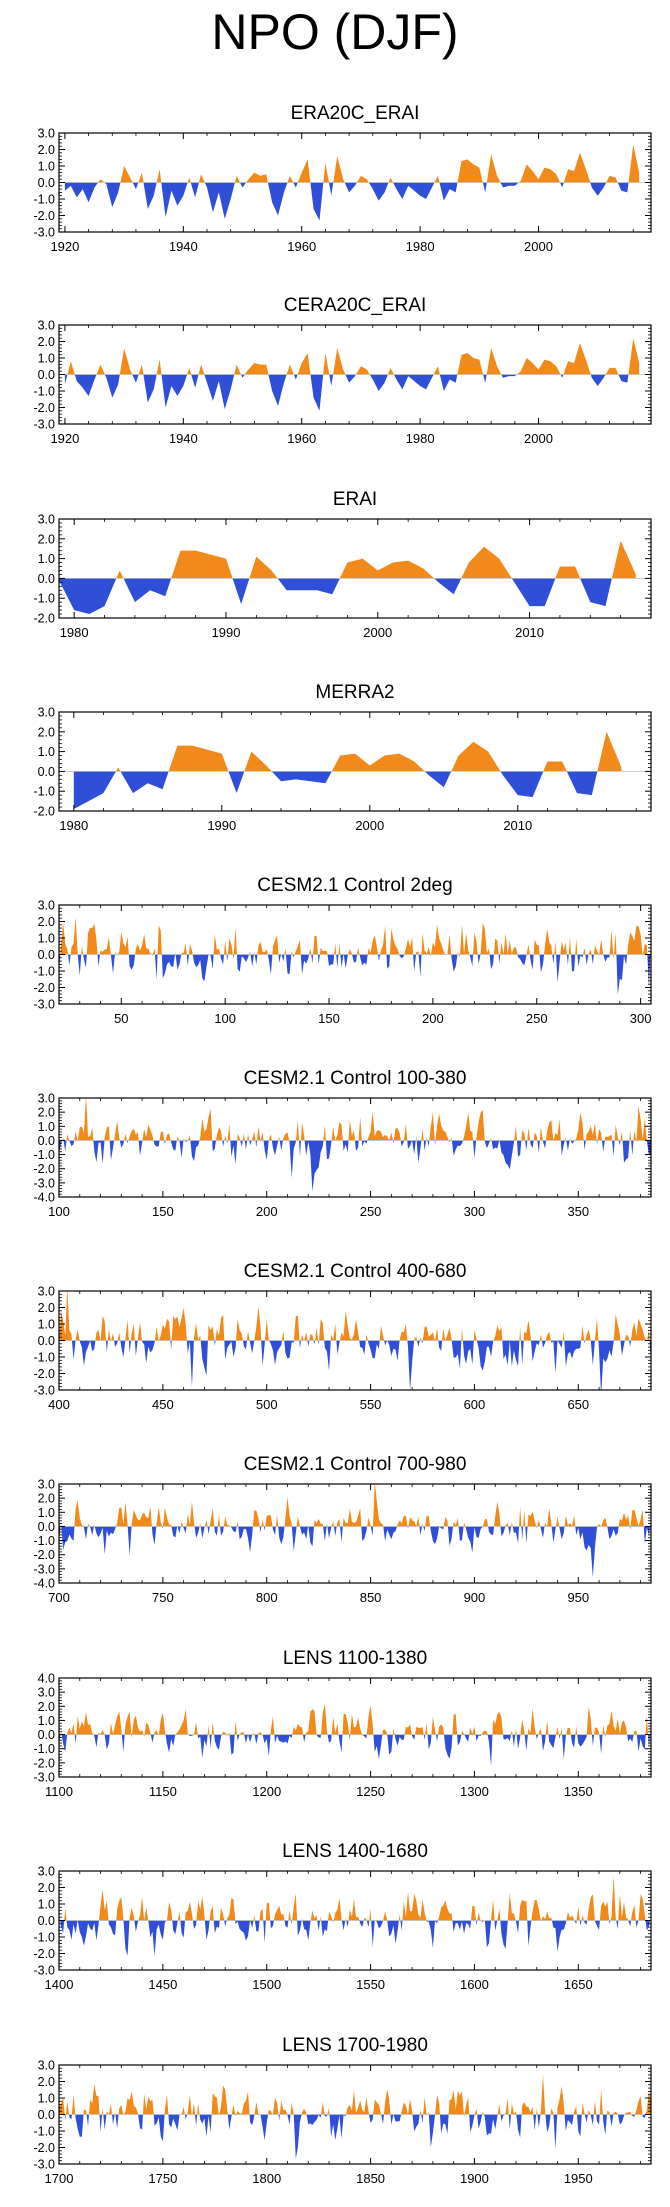  I want to click on chart-title: MERRA2, so click(354, 692).